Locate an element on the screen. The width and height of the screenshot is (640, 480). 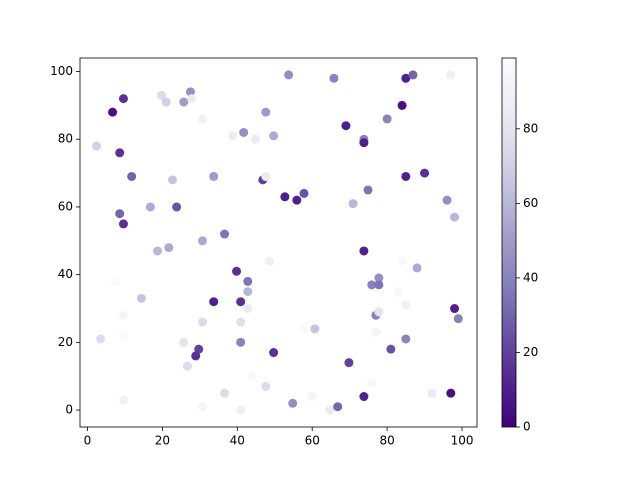
x-tick-label: 40 is located at coordinates (237, 441).